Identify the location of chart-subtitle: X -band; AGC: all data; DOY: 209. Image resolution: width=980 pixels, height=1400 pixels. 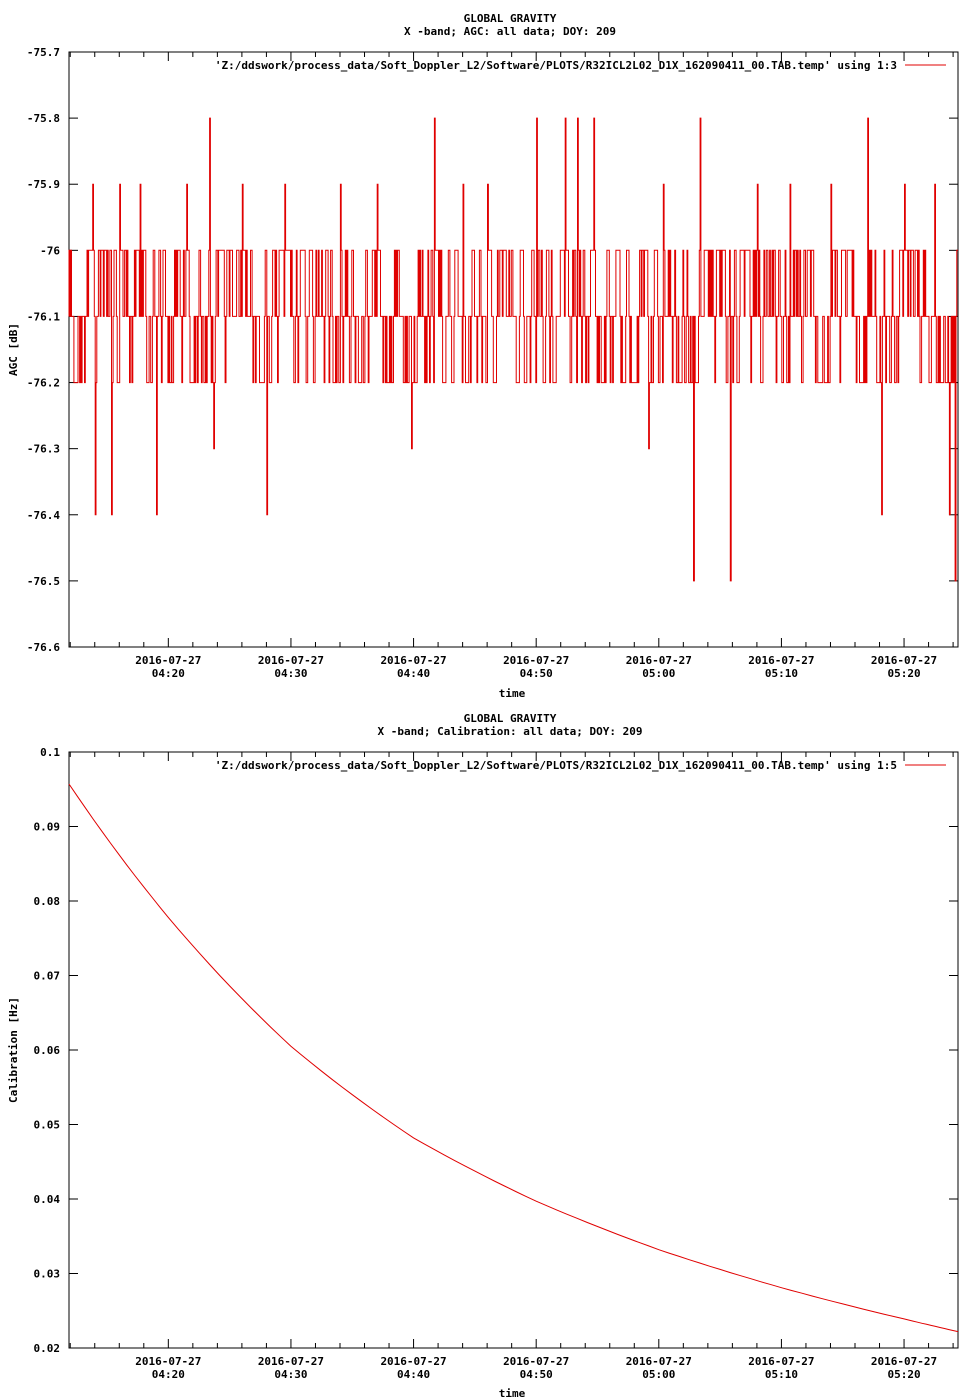
(510, 31).